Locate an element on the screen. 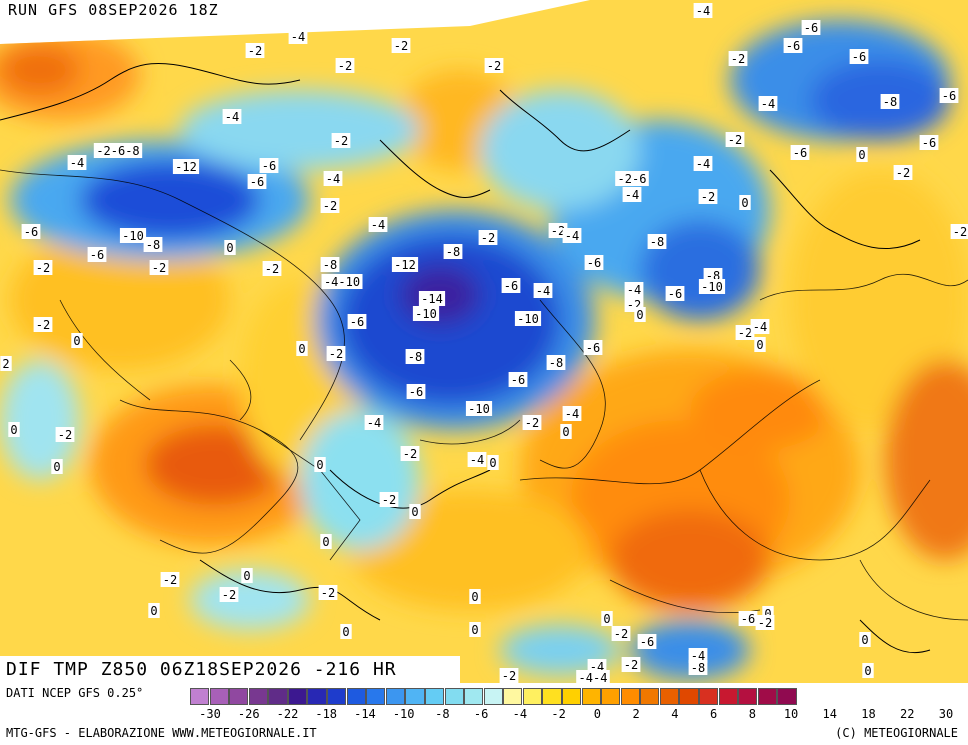 The height and width of the screenshot is (745, 968). svg-text: -12 is located at coordinates (186, 167).